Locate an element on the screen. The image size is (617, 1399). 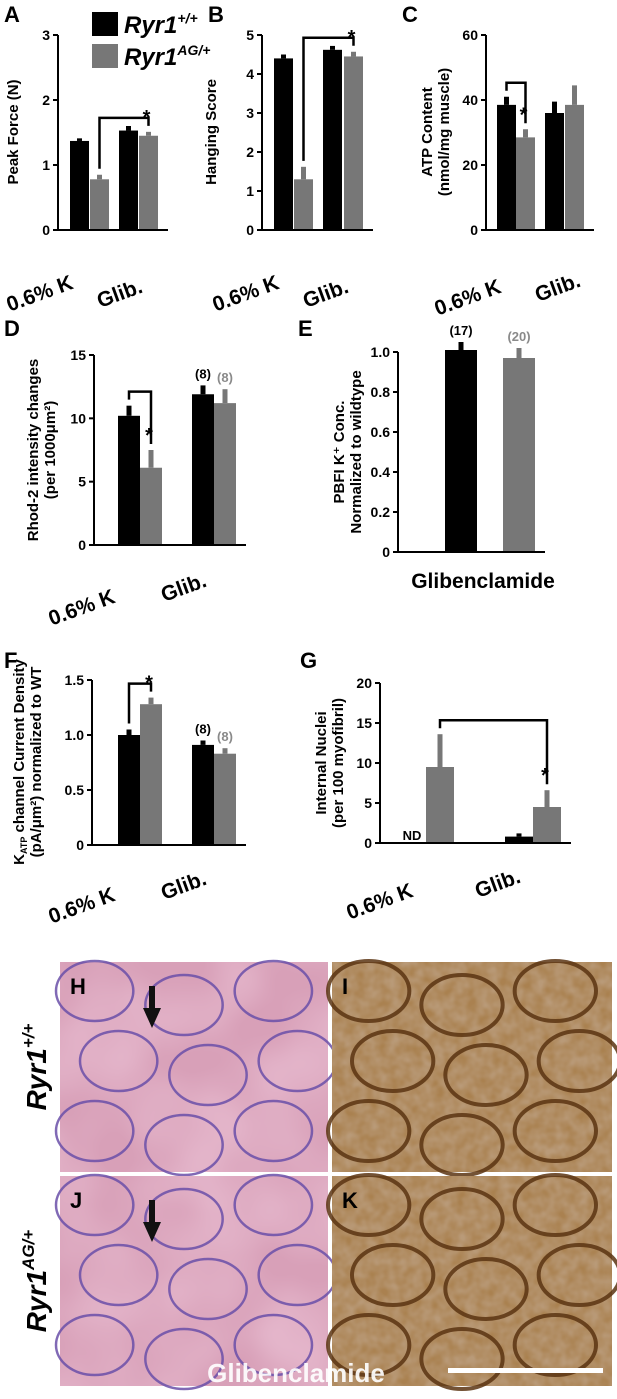
panel-e-letter: E is located at coordinates (305, 328).